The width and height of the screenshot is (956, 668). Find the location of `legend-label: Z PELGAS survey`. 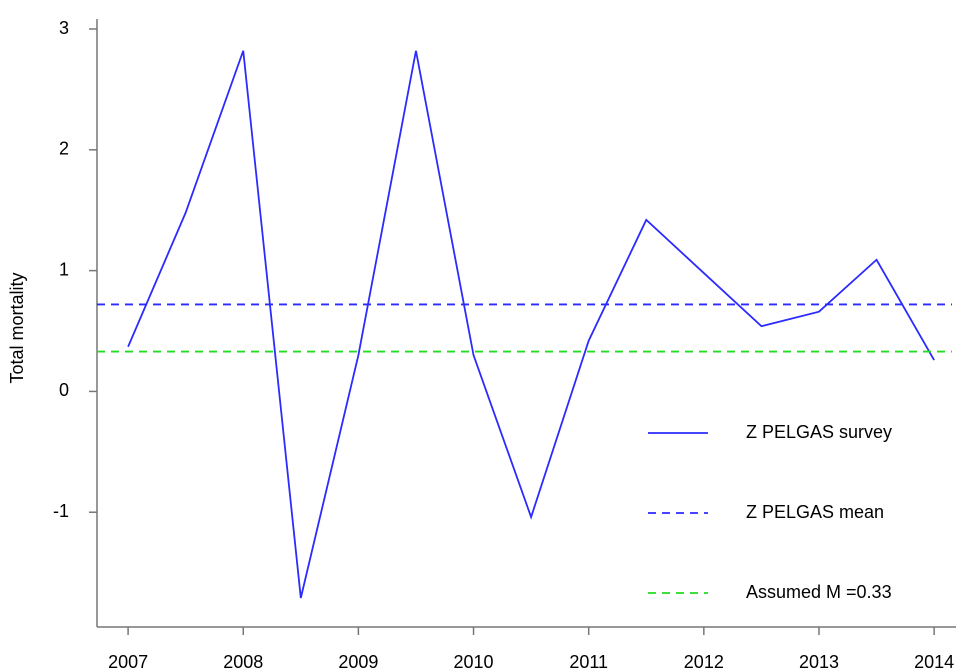

legend-label: Z PELGAS survey is located at coordinates (819, 432).